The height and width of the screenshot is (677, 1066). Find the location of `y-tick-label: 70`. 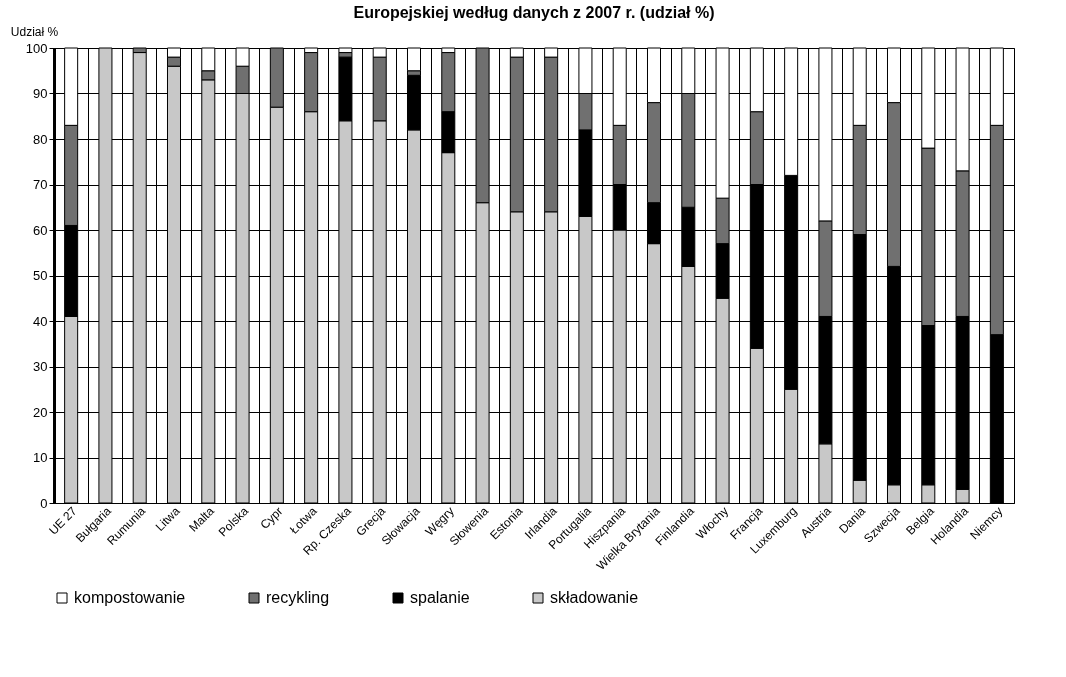

y-tick-label: 70 is located at coordinates (40, 184).